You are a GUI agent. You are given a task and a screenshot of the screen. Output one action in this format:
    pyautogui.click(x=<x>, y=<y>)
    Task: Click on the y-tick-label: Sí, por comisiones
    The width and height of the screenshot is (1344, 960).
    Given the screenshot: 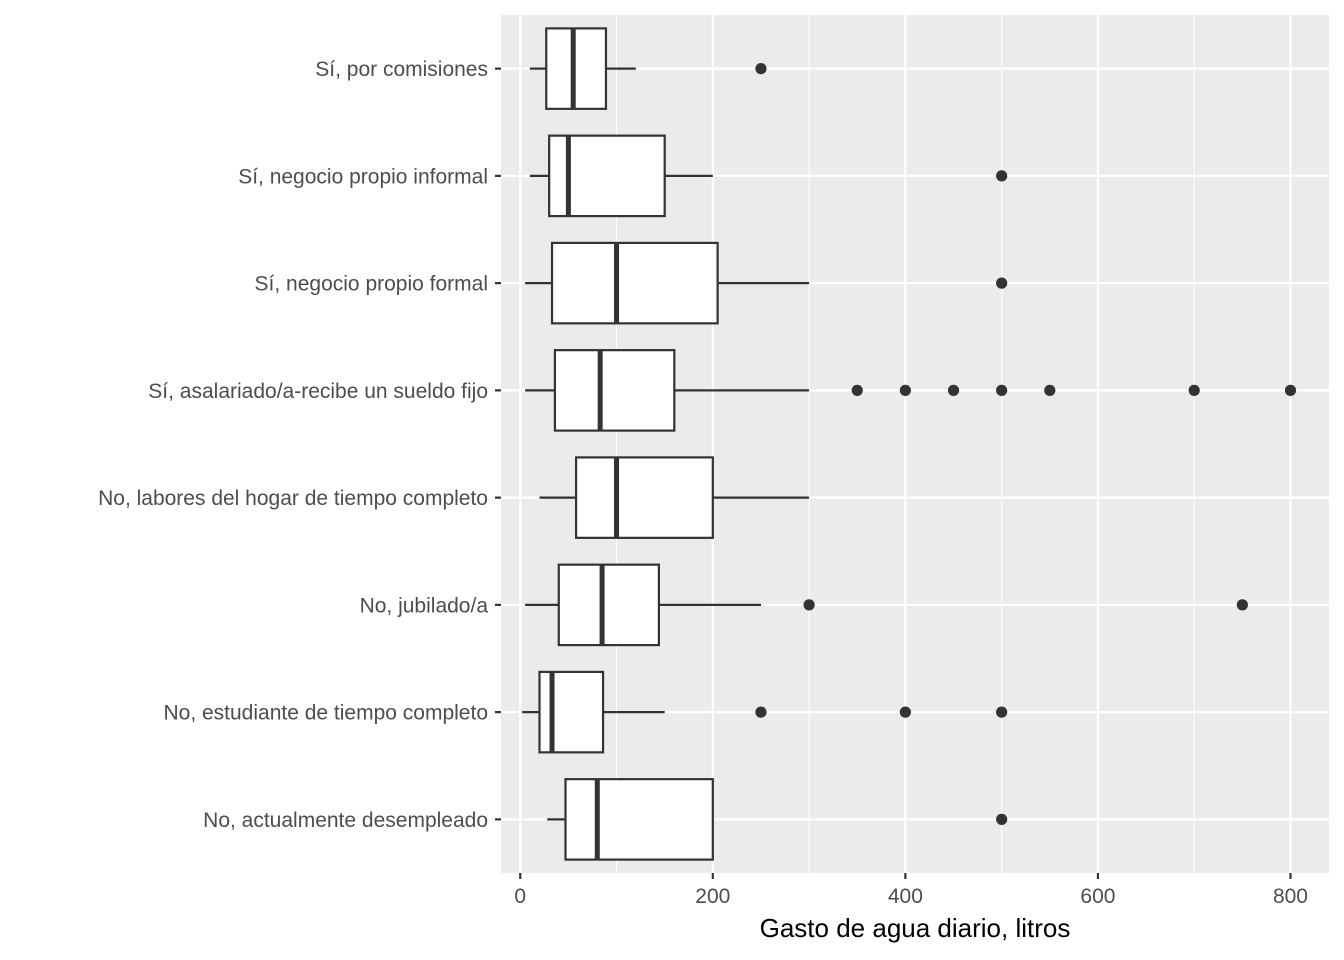 What is the action you would take?
    pyautogui.click(x=401, y=69)
    